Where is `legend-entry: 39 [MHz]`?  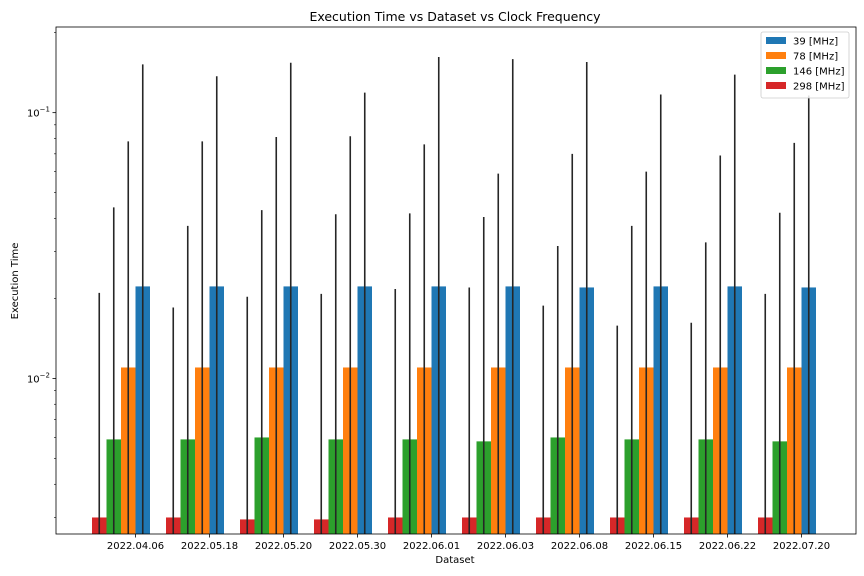 legend-entry: 39 [MHz] is located at coordinates (815, 42).